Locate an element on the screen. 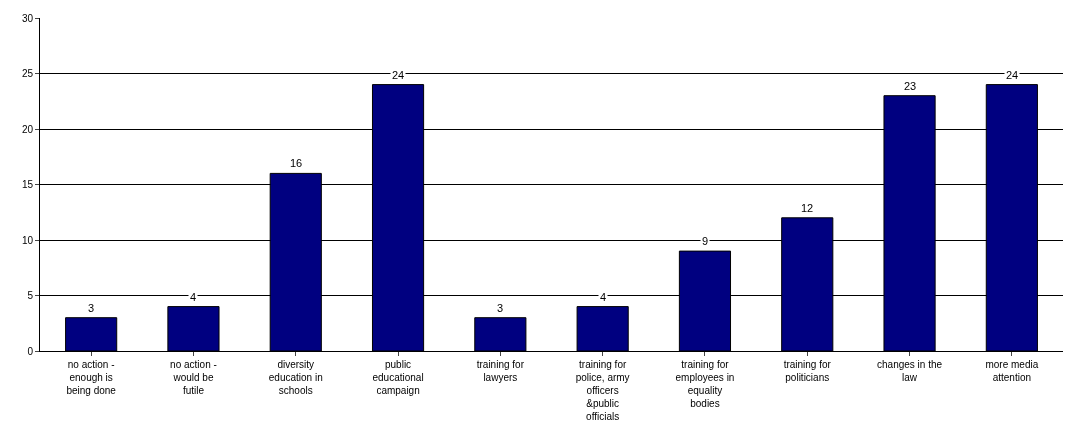  x-tick-label: public educational campaign is located at coordinates (398, 377).